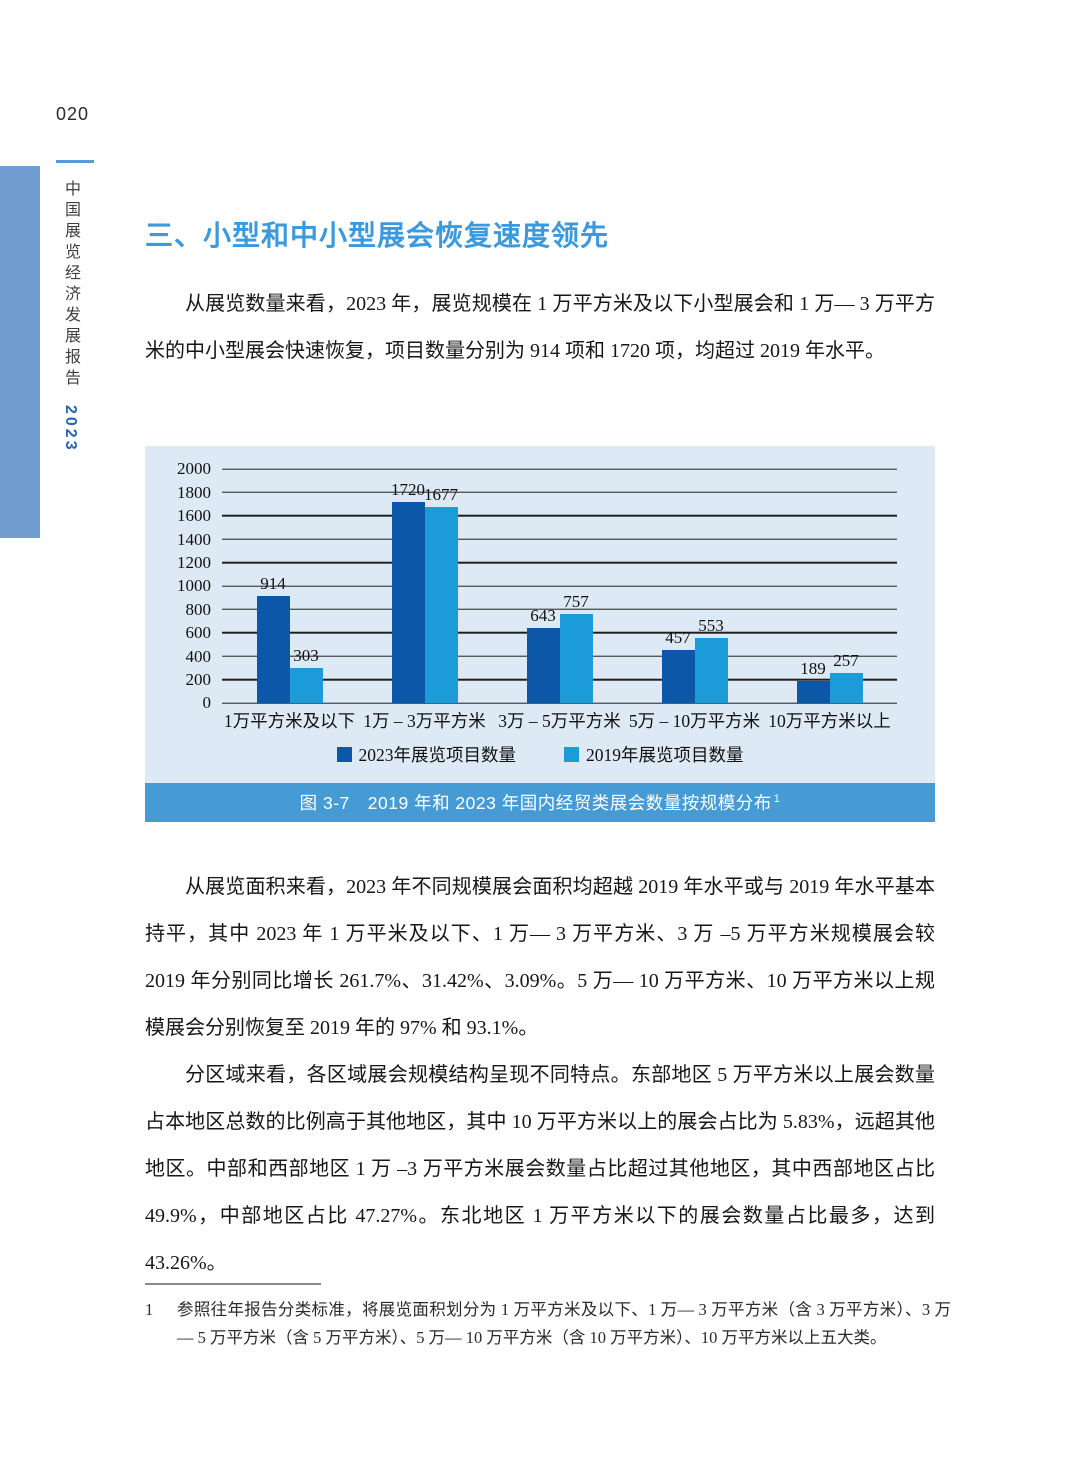  I want to click on x-axis-label: 1万 – 3万平方米, so click(424, 721).